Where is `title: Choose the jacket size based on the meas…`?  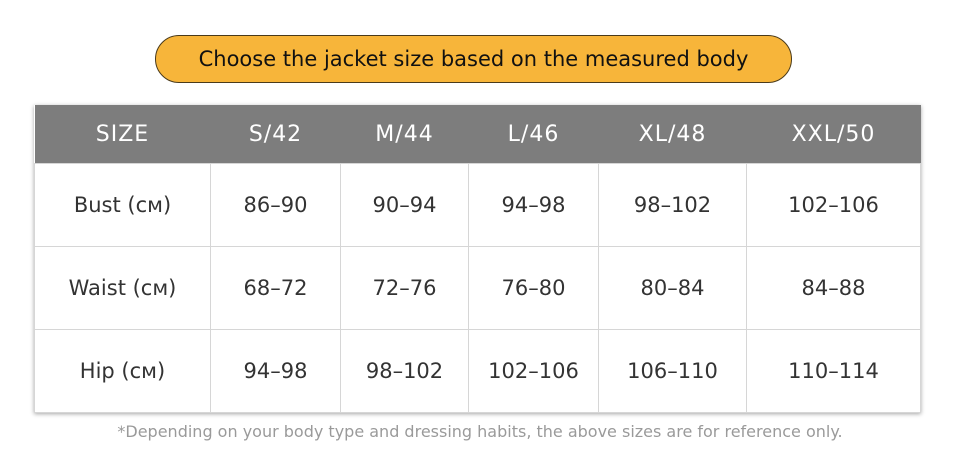 title: Choose the jacket size based on the meas… is located at coordinates (473, 59).